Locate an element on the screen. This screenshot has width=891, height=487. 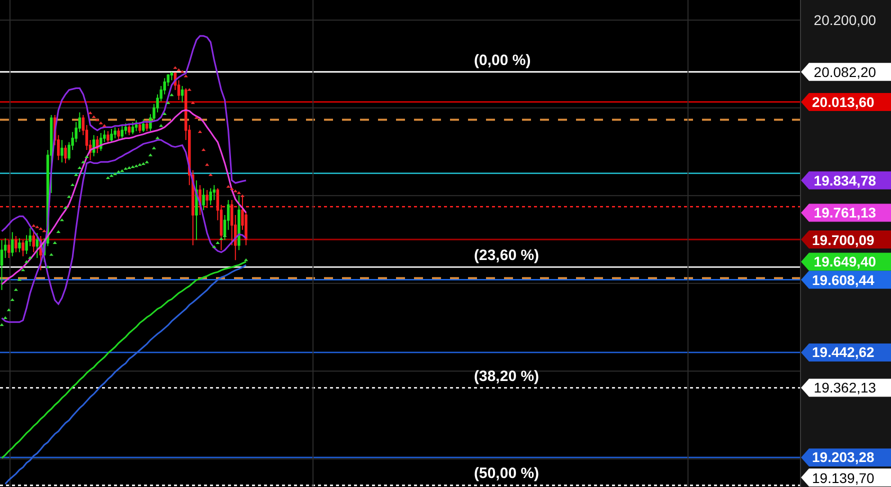
ref-line-label: 19.203,28 is located at coordinates (843, 457).